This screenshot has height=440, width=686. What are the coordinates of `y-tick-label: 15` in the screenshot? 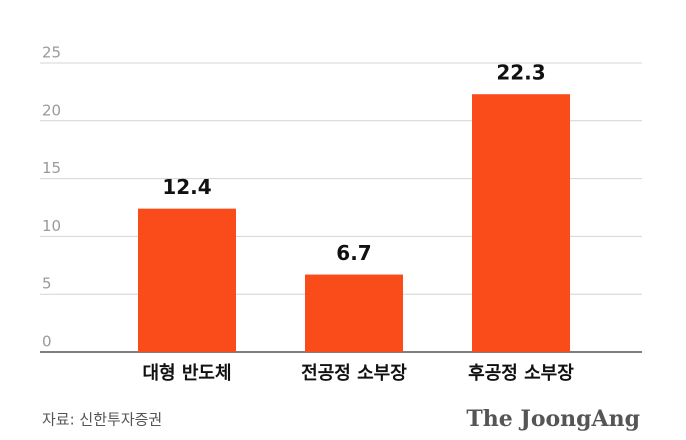 It's located at (51, 168).